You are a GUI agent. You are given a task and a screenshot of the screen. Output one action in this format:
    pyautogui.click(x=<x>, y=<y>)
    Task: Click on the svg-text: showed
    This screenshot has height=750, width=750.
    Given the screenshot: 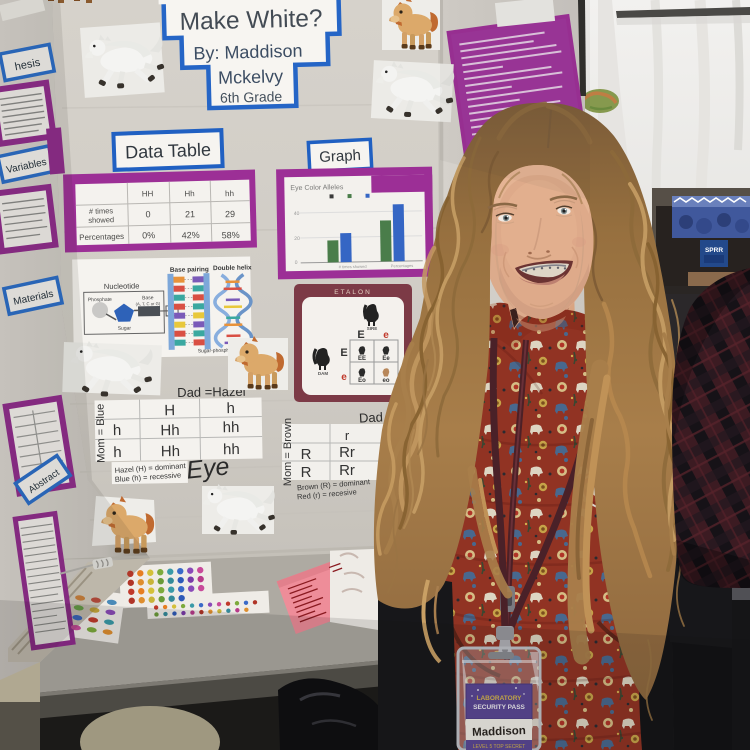 What is the action you would take?
    pyautogui.click(x=101, y=220)
    